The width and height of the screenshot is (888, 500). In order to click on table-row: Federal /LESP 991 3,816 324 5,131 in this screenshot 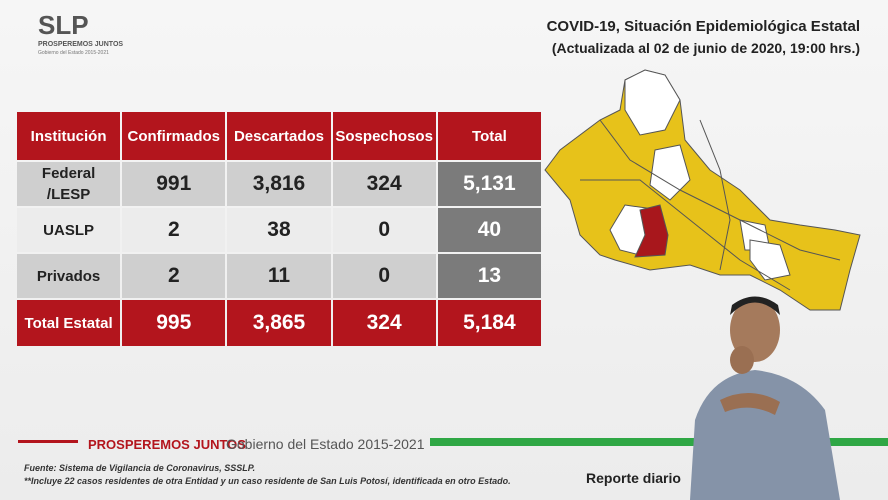, I will do `click(279, 184)`.